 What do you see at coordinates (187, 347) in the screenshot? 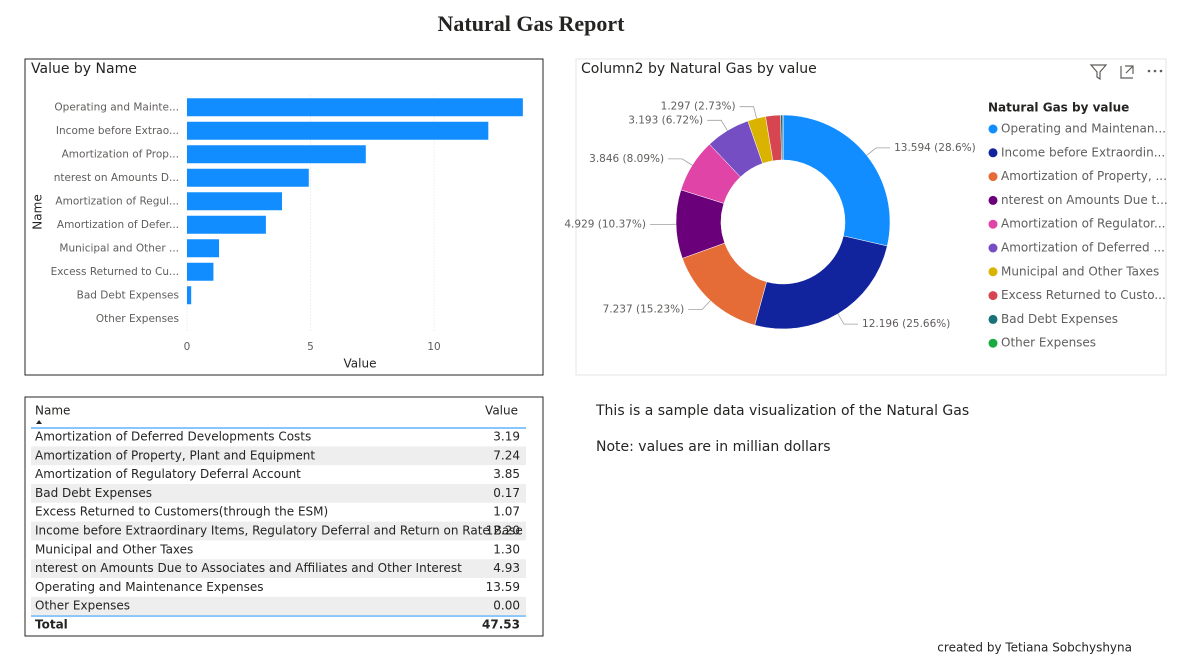
I see `x-tick-label: 0` at bounding box center [187, 347].